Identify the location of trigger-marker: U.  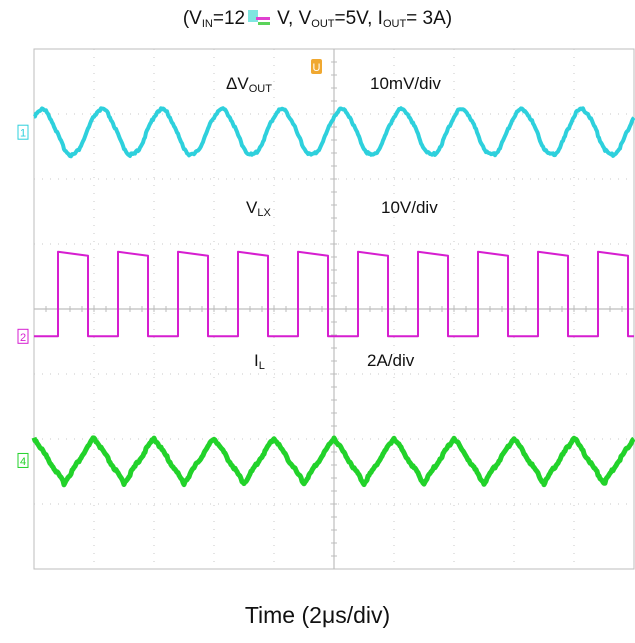
(316, 66).